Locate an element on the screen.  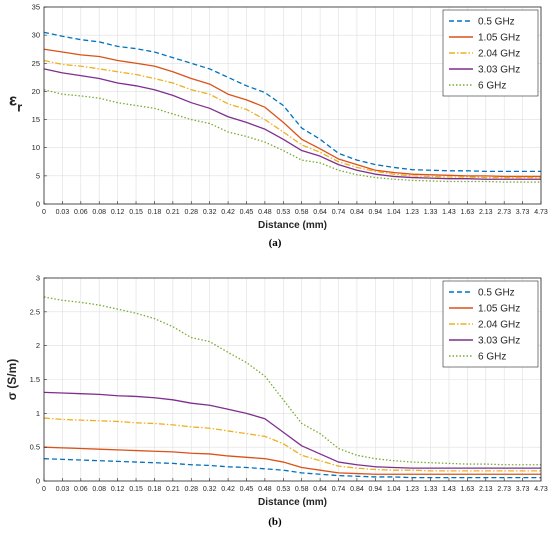
y-axis-label: σ (S/m) is located at coordinates (12, 380).